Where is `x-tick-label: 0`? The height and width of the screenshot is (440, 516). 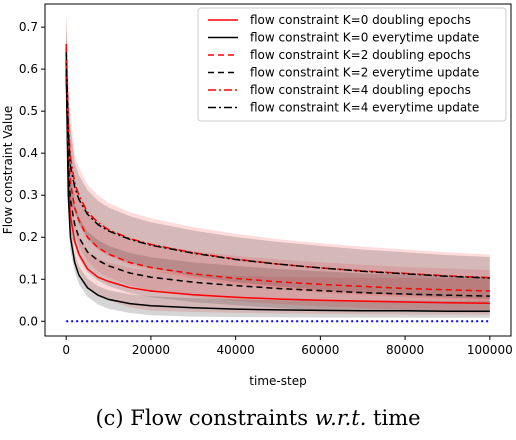 x-tick-label: 0 is located at coordinates (66, 350).